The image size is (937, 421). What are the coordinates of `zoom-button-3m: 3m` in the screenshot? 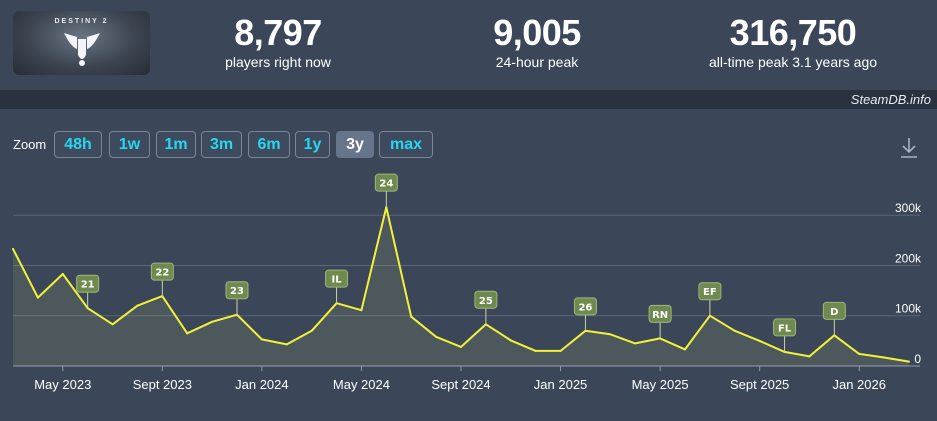 It's located at (221, 144).